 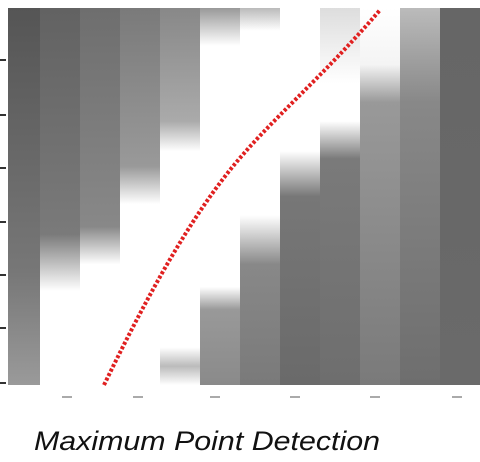 What do you see at coordinates (3, 221) in the screenshot?
I see `axis-ticks` at bounding box center [3, 221].